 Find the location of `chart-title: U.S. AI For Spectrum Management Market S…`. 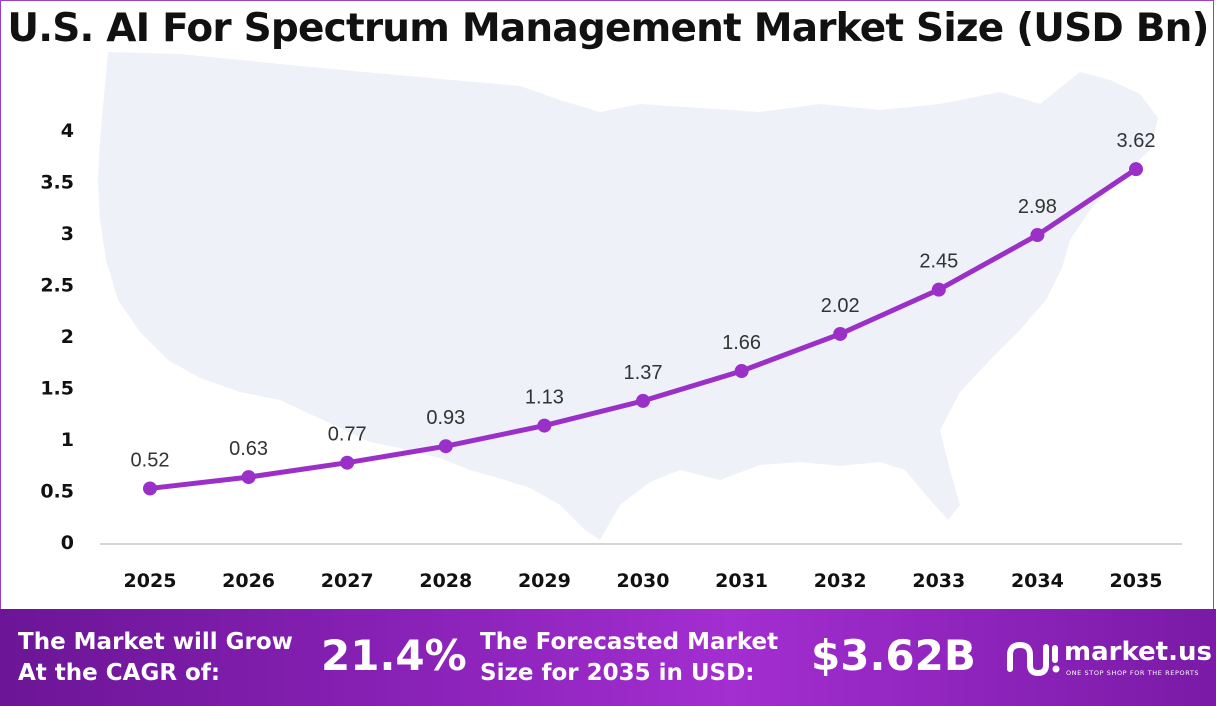

chart-title: U.S. AI For Spectrum Management Market S… is located at coordinates (608, 28).